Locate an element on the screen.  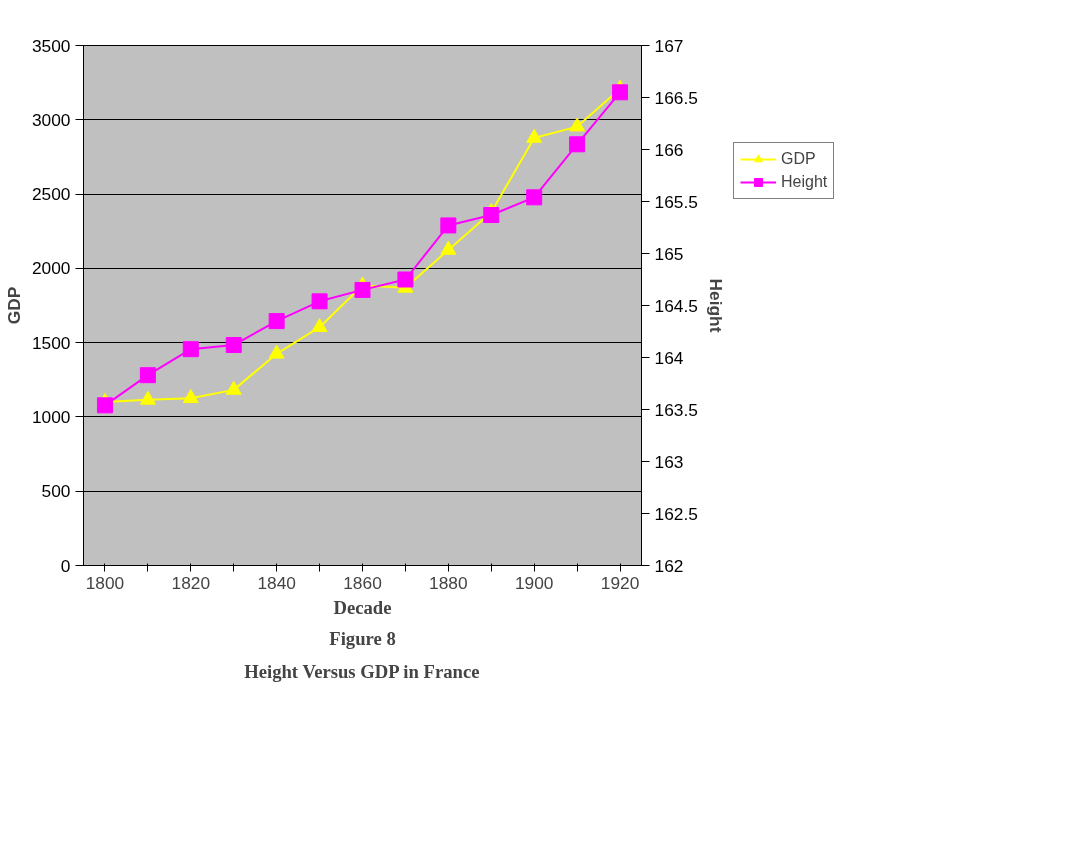
y2-tick-label: 167 is located at coordinates (669, 45).